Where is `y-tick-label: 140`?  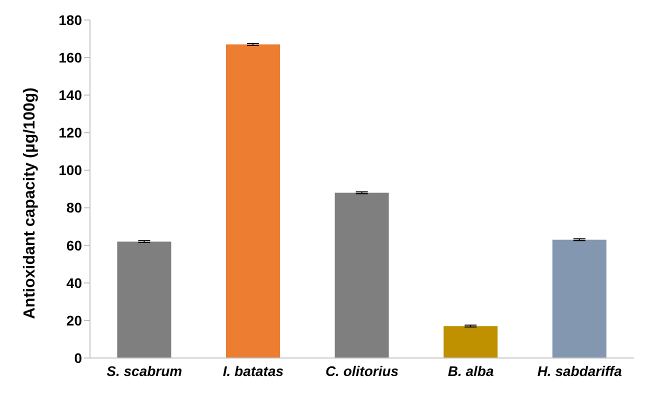 y-tick-label: 140 is located at coordinates (70, 95).